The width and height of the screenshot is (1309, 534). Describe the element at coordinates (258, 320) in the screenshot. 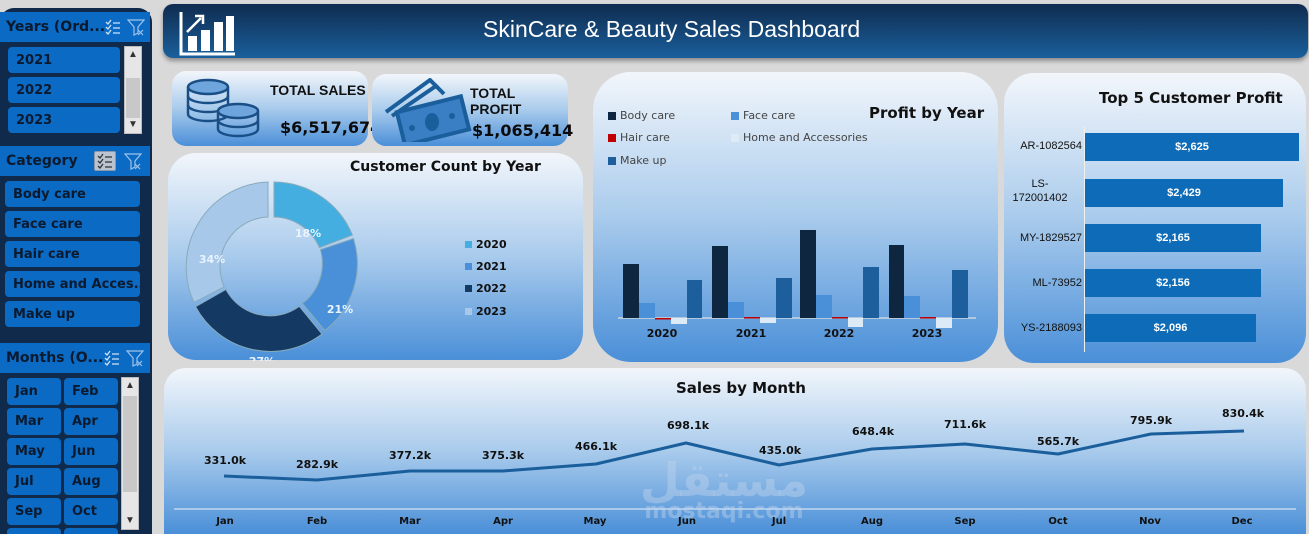

I see `slice-2022` at that location.